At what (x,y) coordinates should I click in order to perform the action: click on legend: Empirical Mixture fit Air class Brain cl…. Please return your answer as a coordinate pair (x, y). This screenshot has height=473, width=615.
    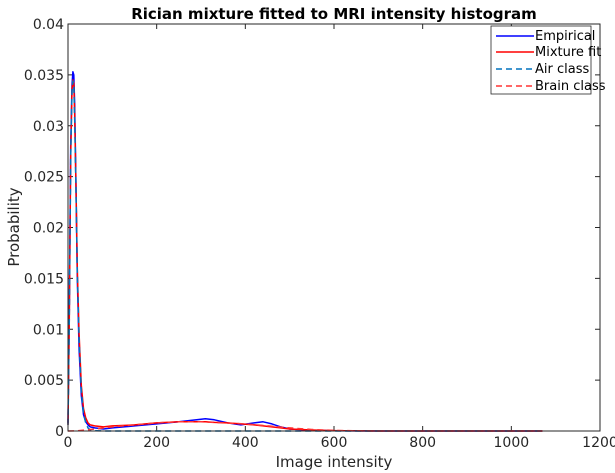
    Looking at the image, I should click on (548, 60).